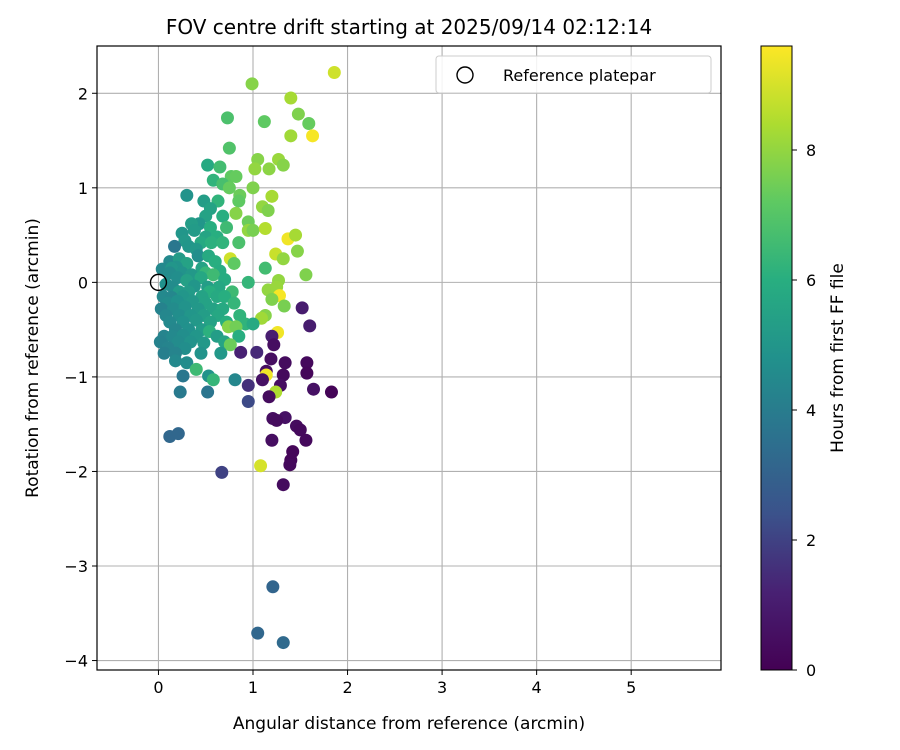 This screenshot has width=900, height=750. Describe the element at coordinates (579, 75) in the screenshot. I see `legend-label: Reference platepar` at that location.